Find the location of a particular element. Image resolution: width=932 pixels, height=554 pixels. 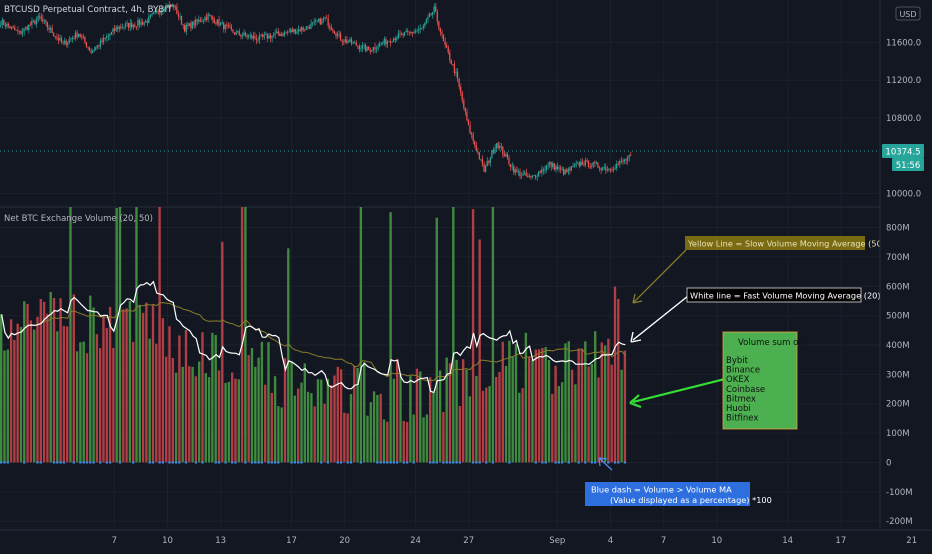

currency-button-label: USD is located at coordinates (907, 14).